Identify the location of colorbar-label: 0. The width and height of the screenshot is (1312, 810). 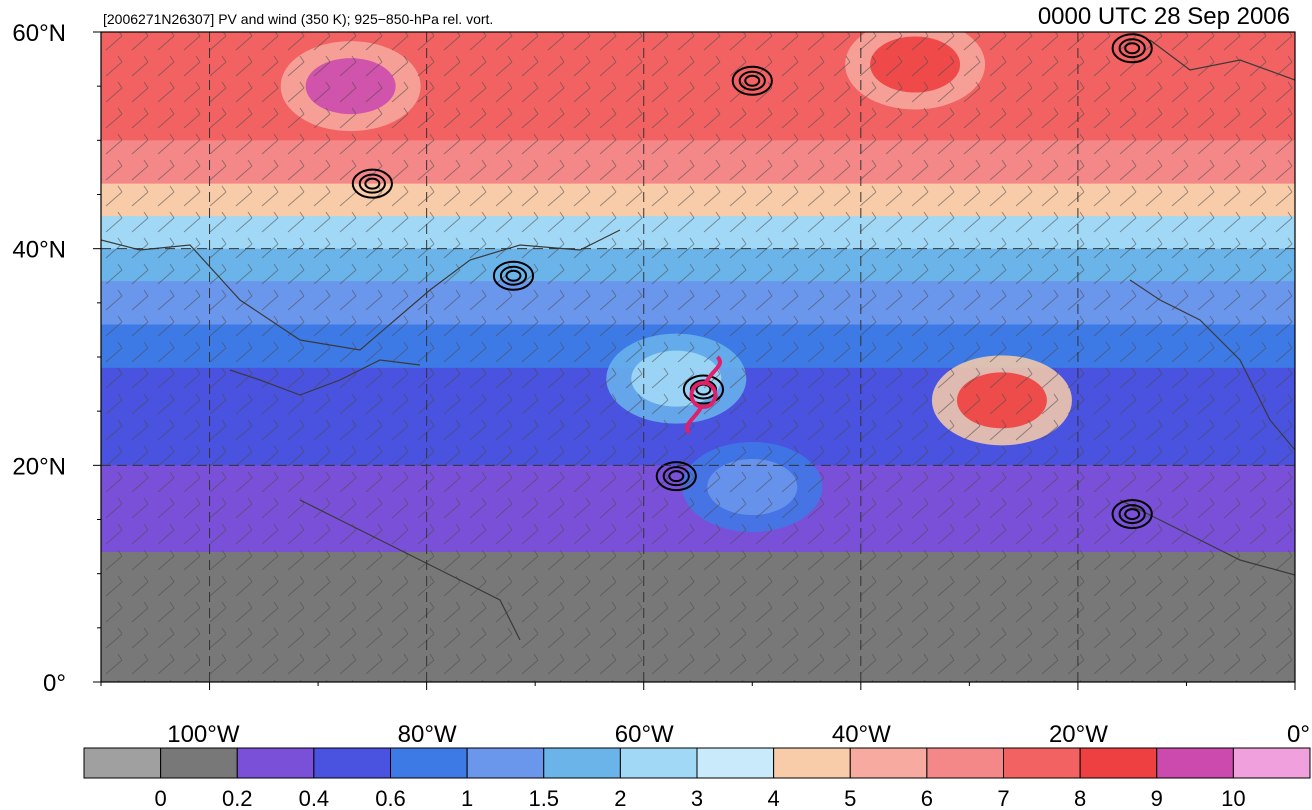
(161, 798).